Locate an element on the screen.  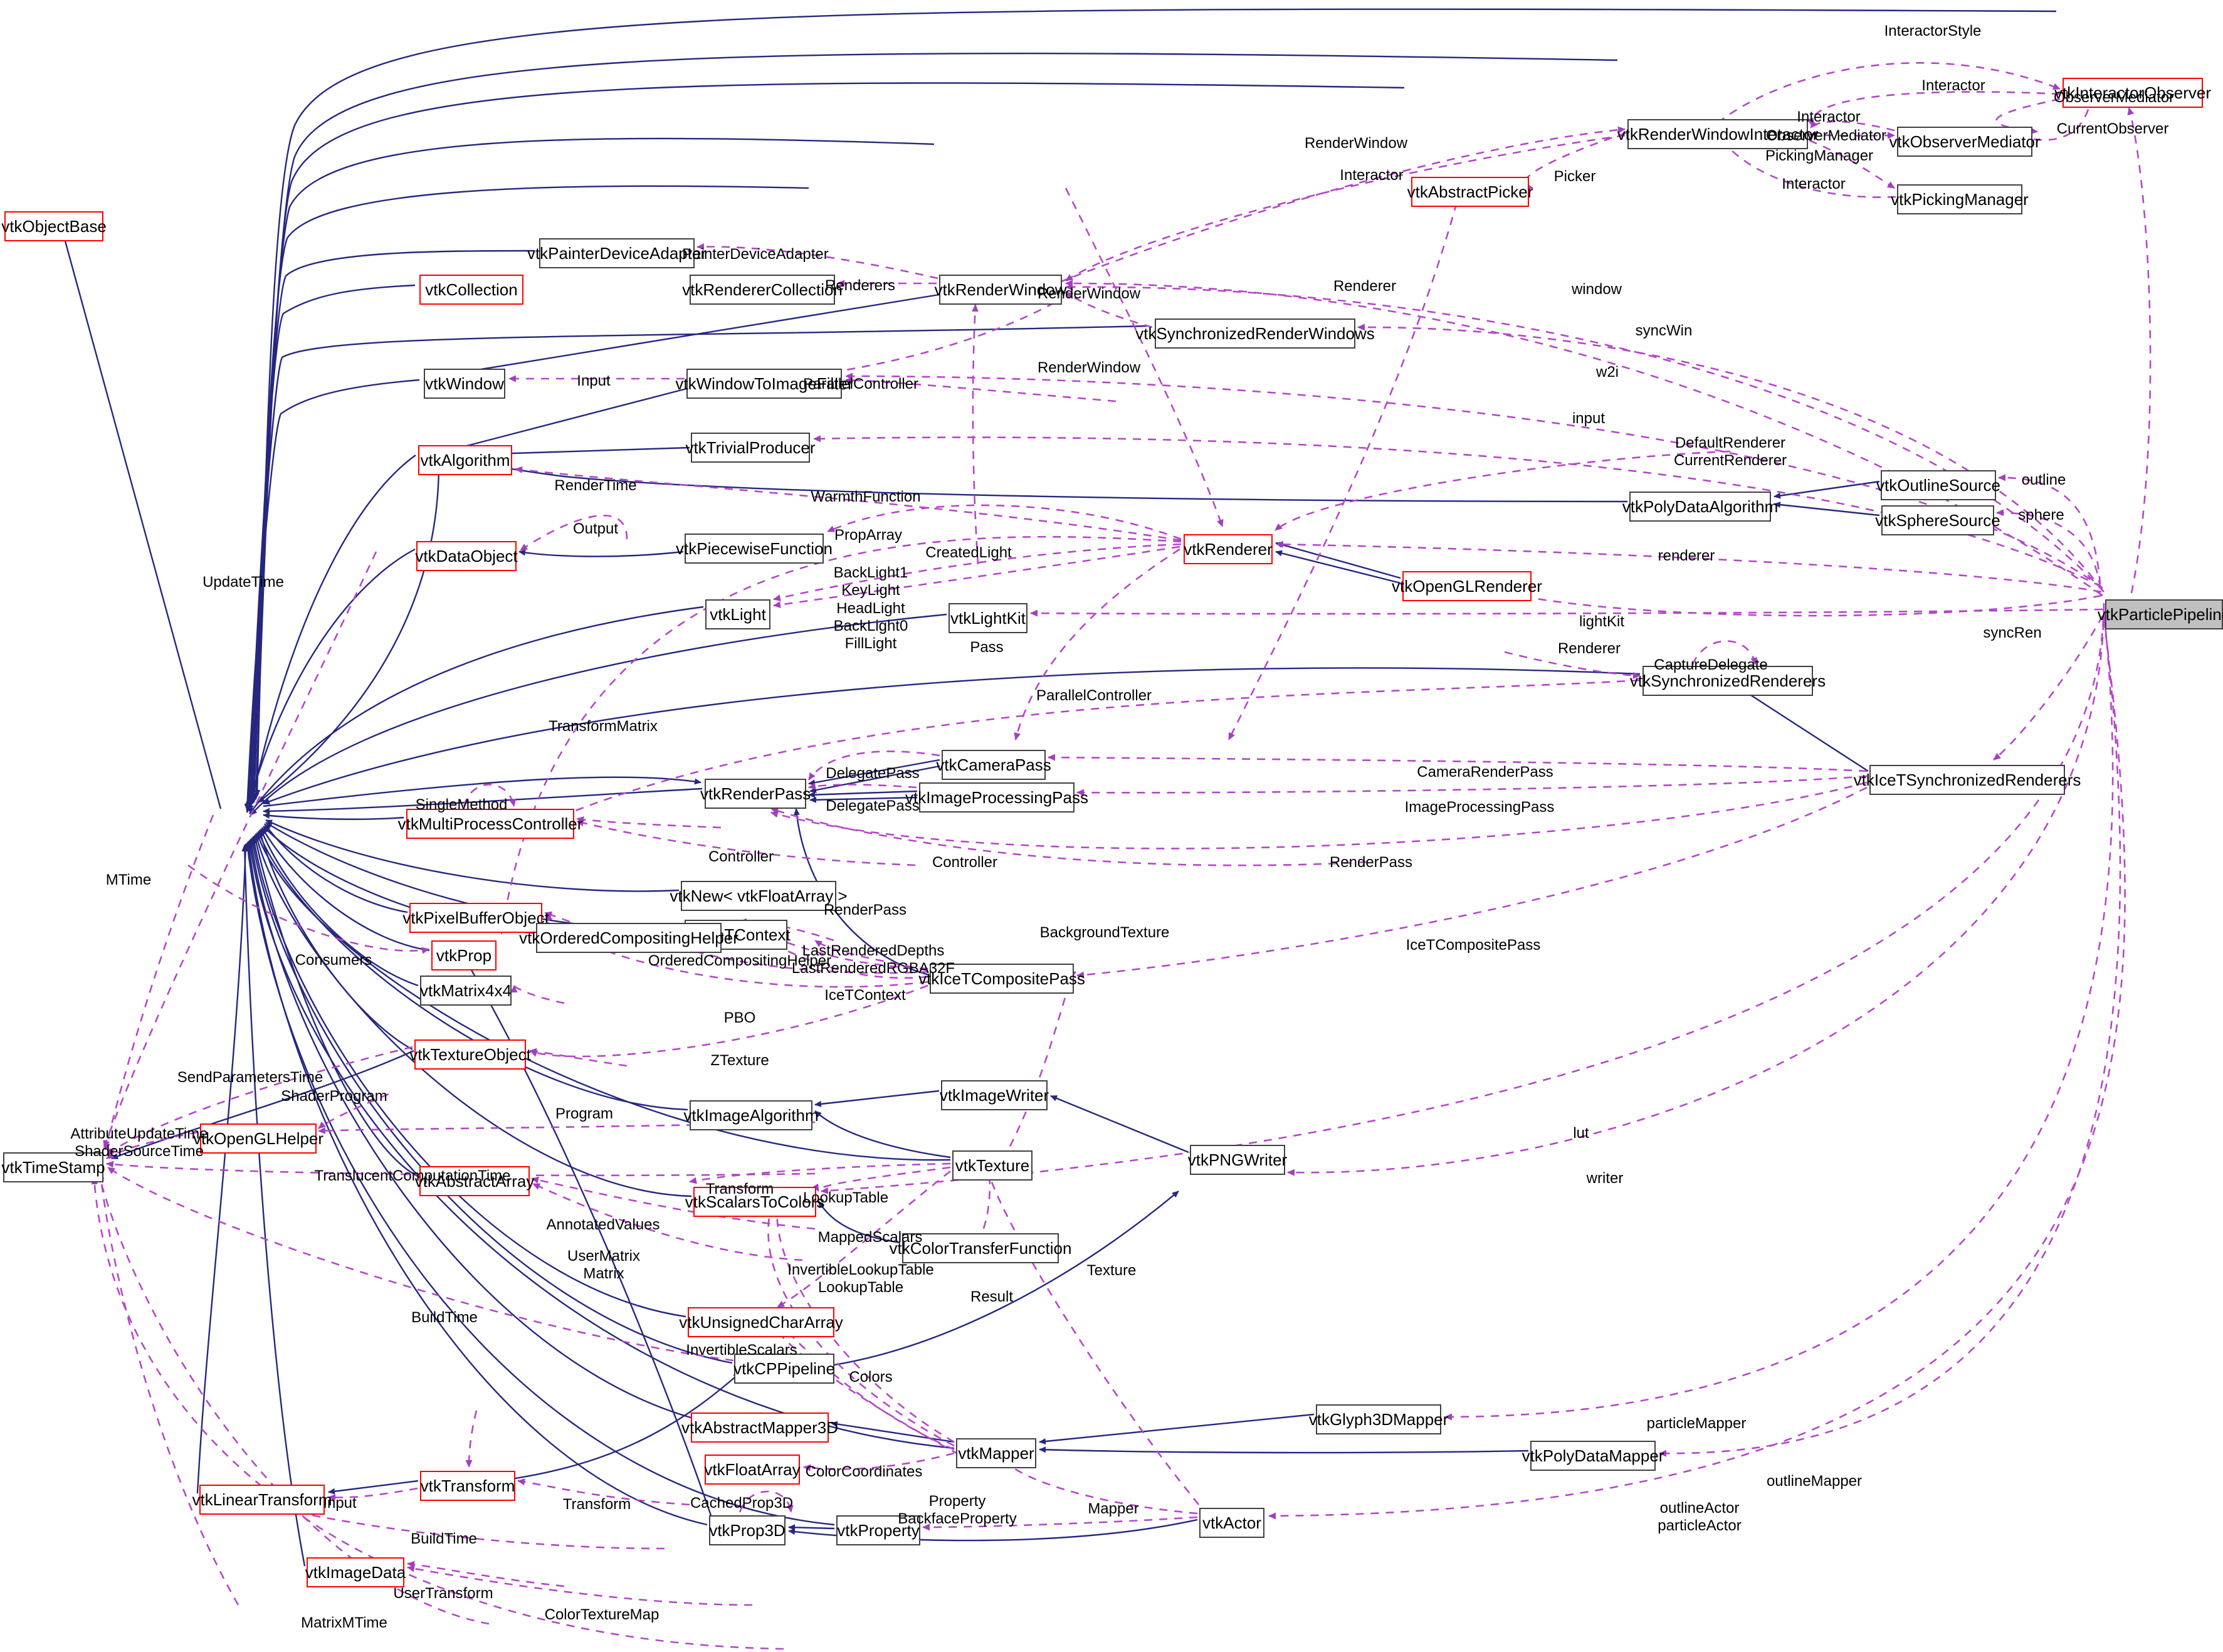
class-node-vtkSynchronizedRenderWindows: vtkSynchronizedRenderWindows is located at coordinates (1255, 333).